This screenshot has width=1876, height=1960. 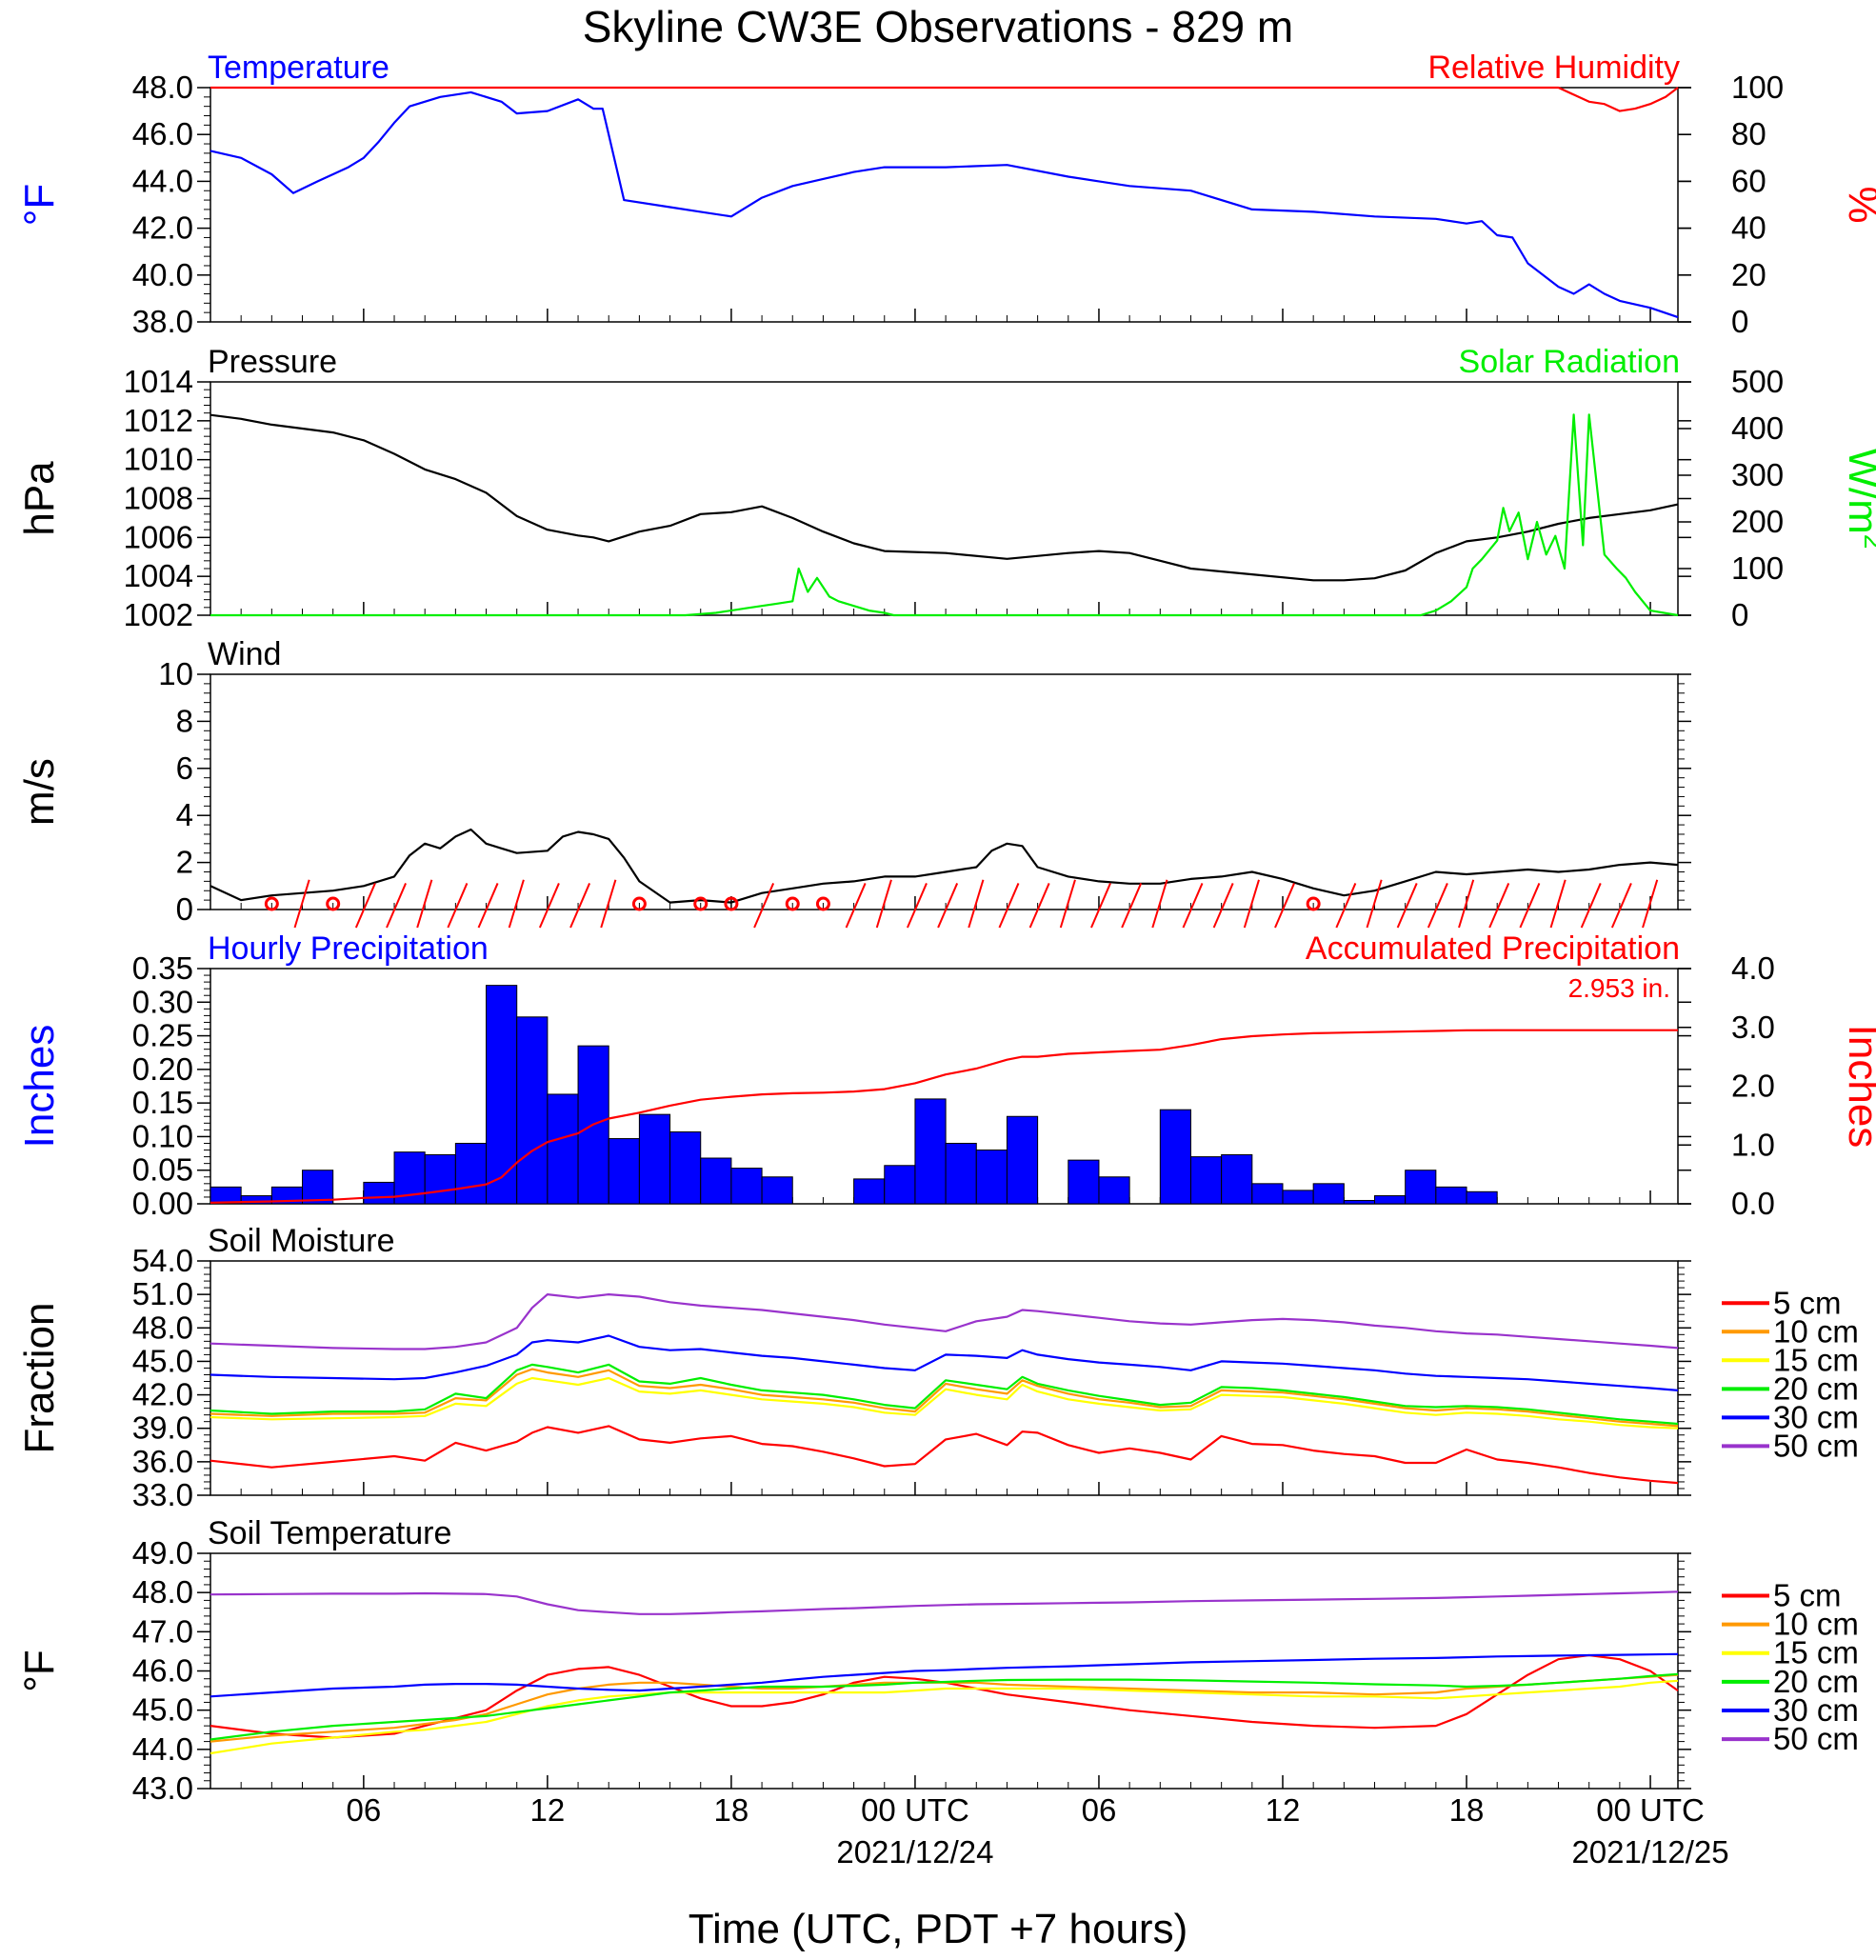 I want to click on y-tick-label: 1006, so click(x=158, y=536).